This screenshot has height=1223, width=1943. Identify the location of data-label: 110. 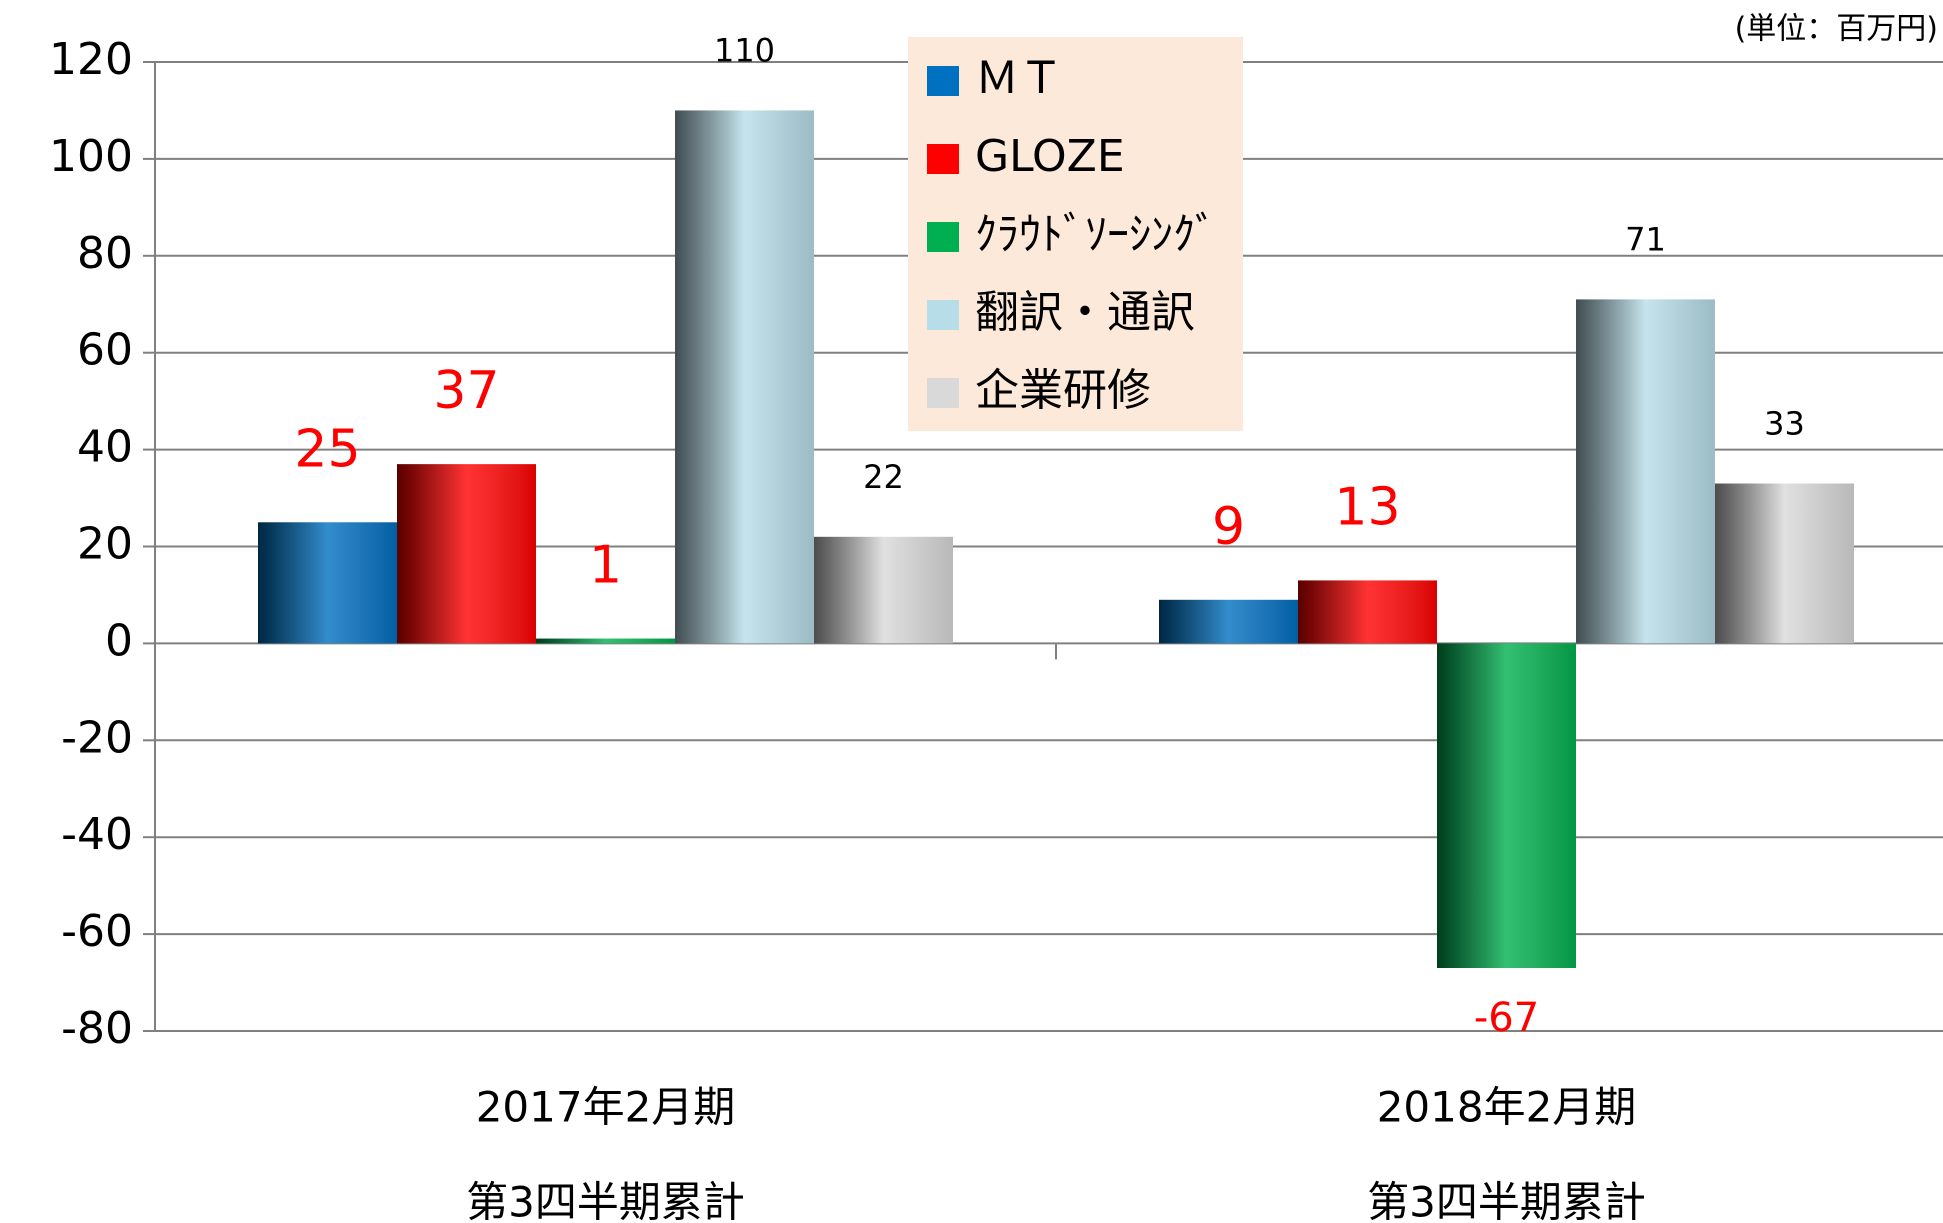
(744, 50).